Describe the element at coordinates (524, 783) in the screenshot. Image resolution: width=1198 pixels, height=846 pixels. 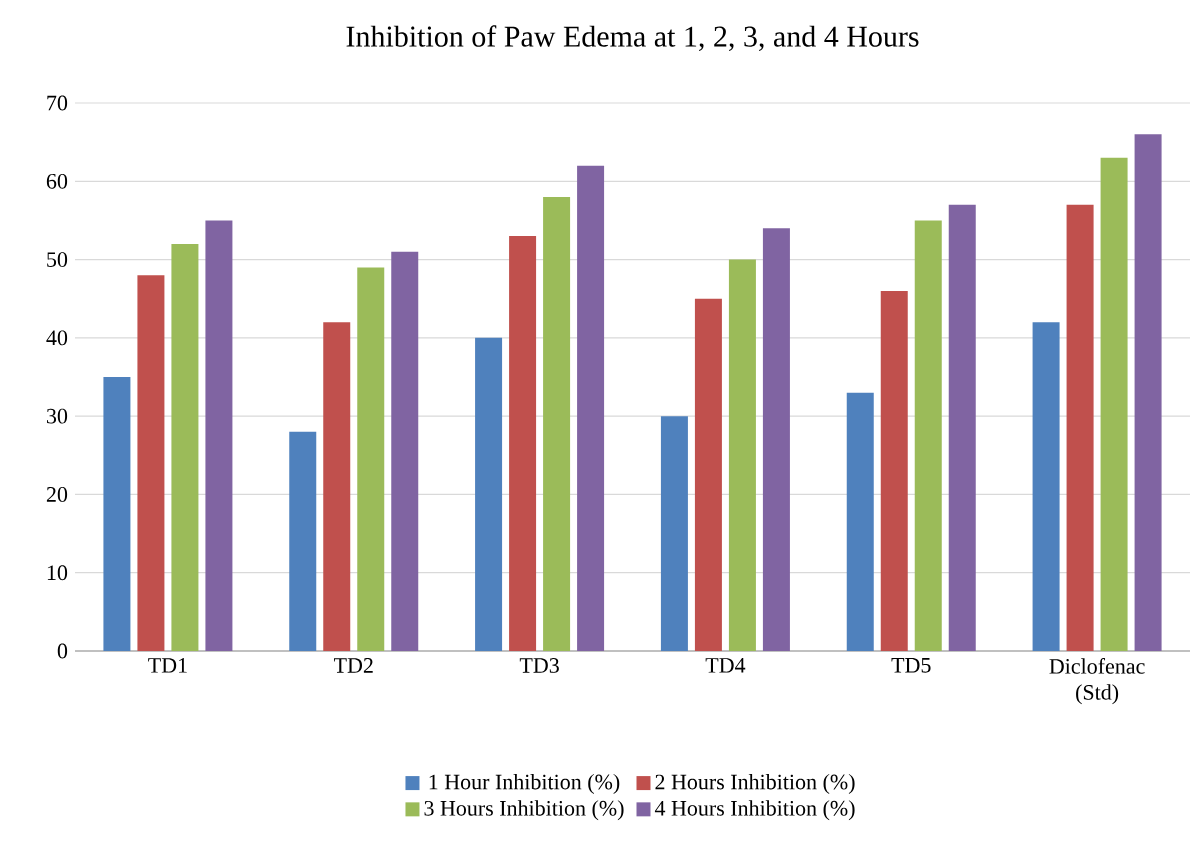
I see `legend-label: 1 Hour Inhibition (%)` at that location.